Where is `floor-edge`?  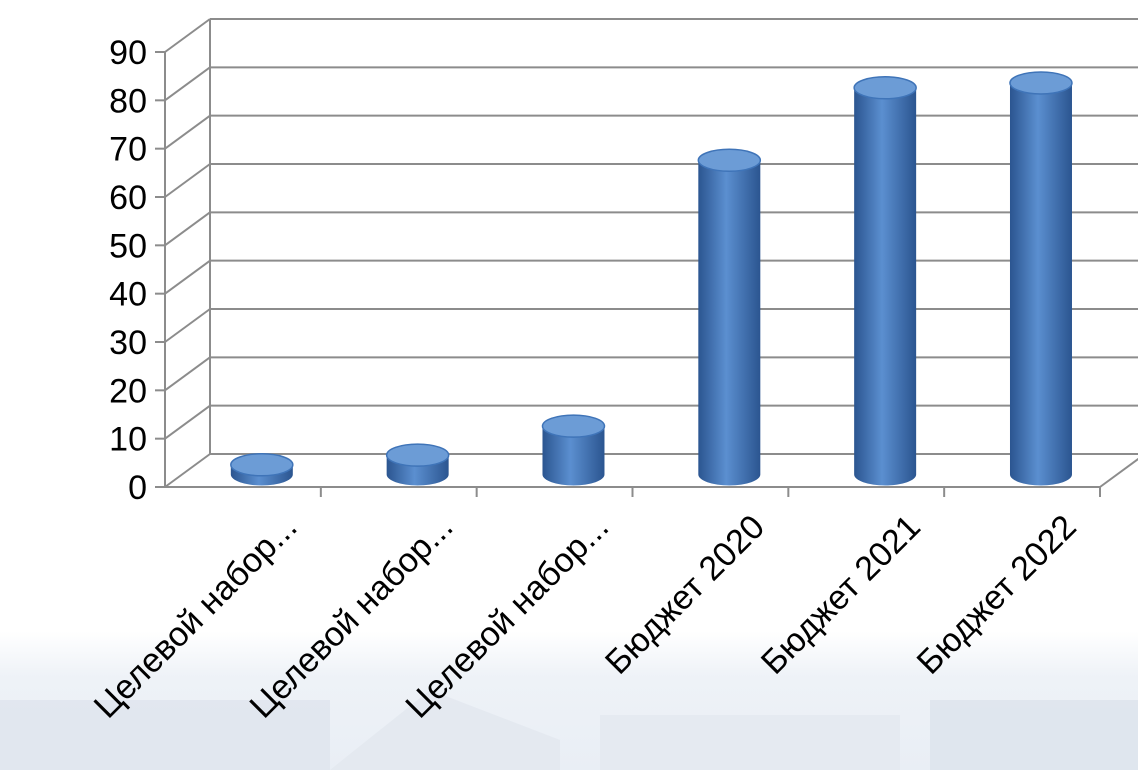 floor-edge is located at coordinates (1118, 472).